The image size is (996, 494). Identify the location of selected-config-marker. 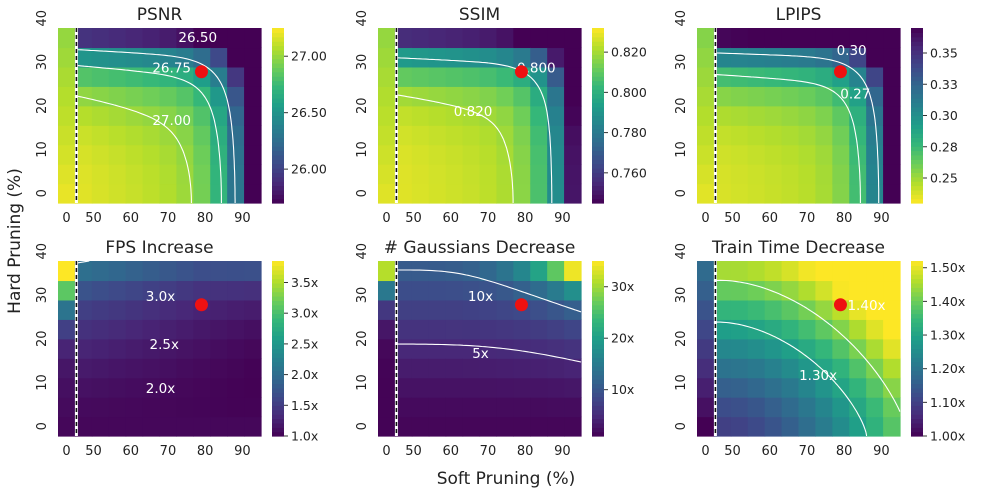
(840, 72).